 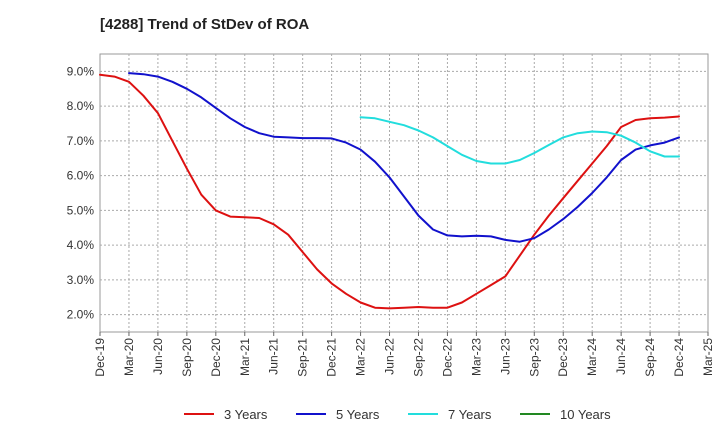 I want to click on x-tick-label: Jun-22, so click(x=390, y=356).